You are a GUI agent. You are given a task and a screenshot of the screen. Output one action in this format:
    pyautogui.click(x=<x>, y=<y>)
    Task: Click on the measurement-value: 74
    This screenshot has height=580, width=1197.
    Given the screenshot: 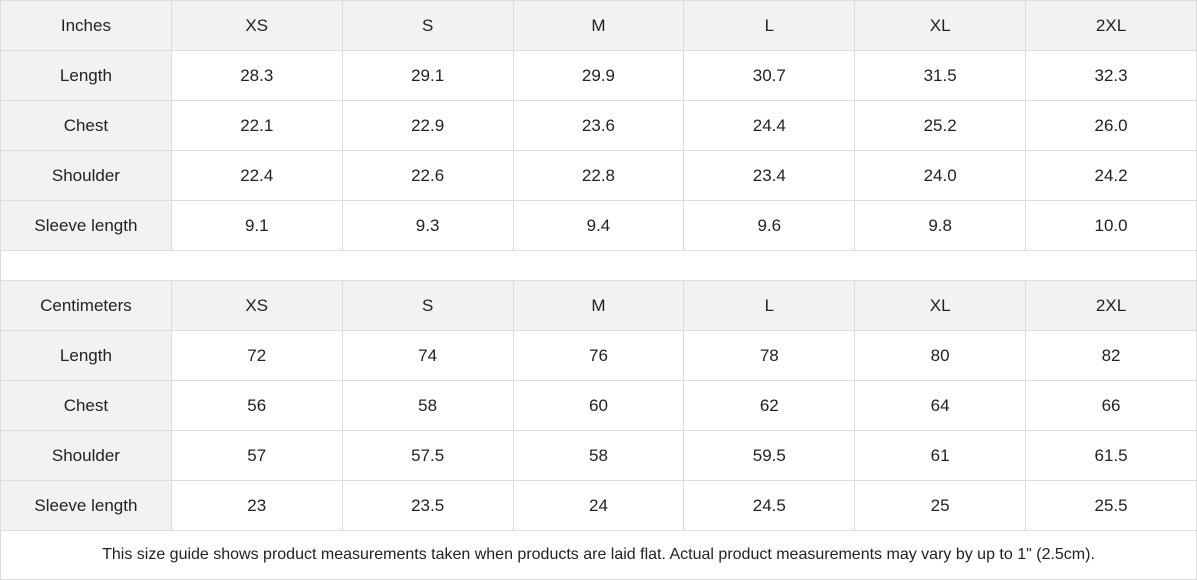 What is the action you would take?
    pyautogui.click(x=427, y=355)
    